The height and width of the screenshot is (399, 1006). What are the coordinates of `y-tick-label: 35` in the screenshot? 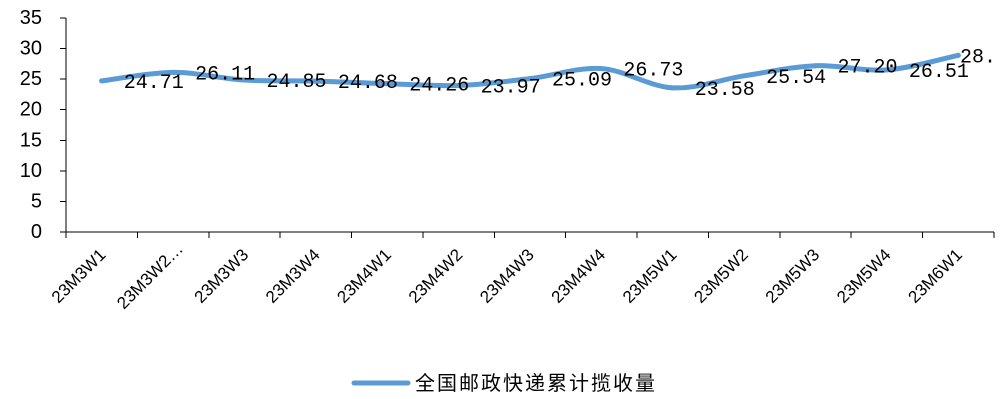 It's located at (31, 18).